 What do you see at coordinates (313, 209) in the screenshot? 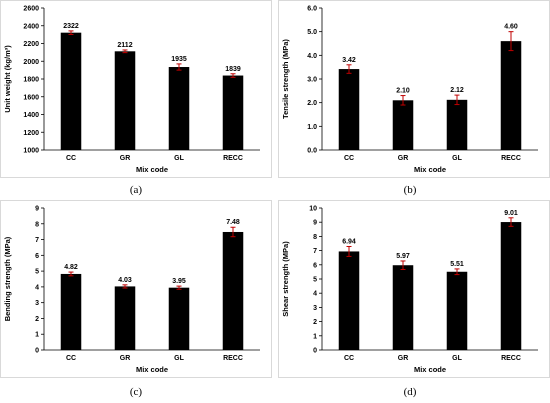
I see `y-tick-label: 10` at bounding box center [313, 209].